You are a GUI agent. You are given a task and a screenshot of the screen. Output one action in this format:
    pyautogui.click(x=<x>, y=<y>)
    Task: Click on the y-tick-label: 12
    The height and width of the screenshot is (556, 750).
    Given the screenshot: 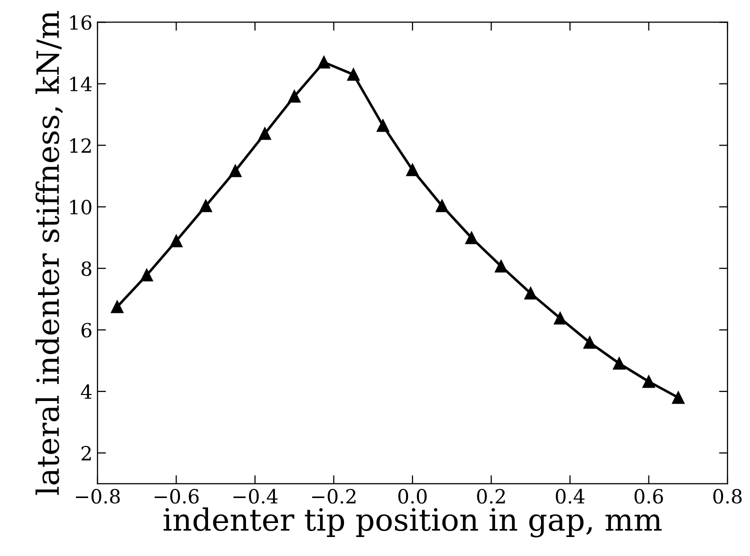 What is the action you would take?
    pyautogui.click(x=80, y=145)
    